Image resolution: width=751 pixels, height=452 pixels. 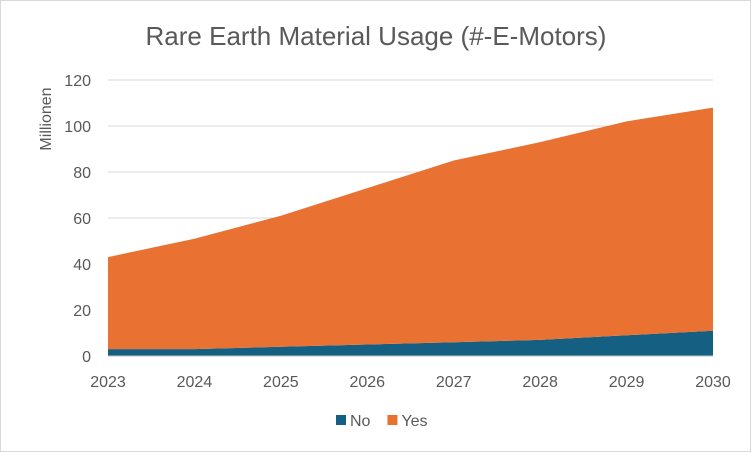 What do you see at coordinates (281, 382) in the screenshot?
I see `x-tick-label: 2025` at bounding box center [281, 382].